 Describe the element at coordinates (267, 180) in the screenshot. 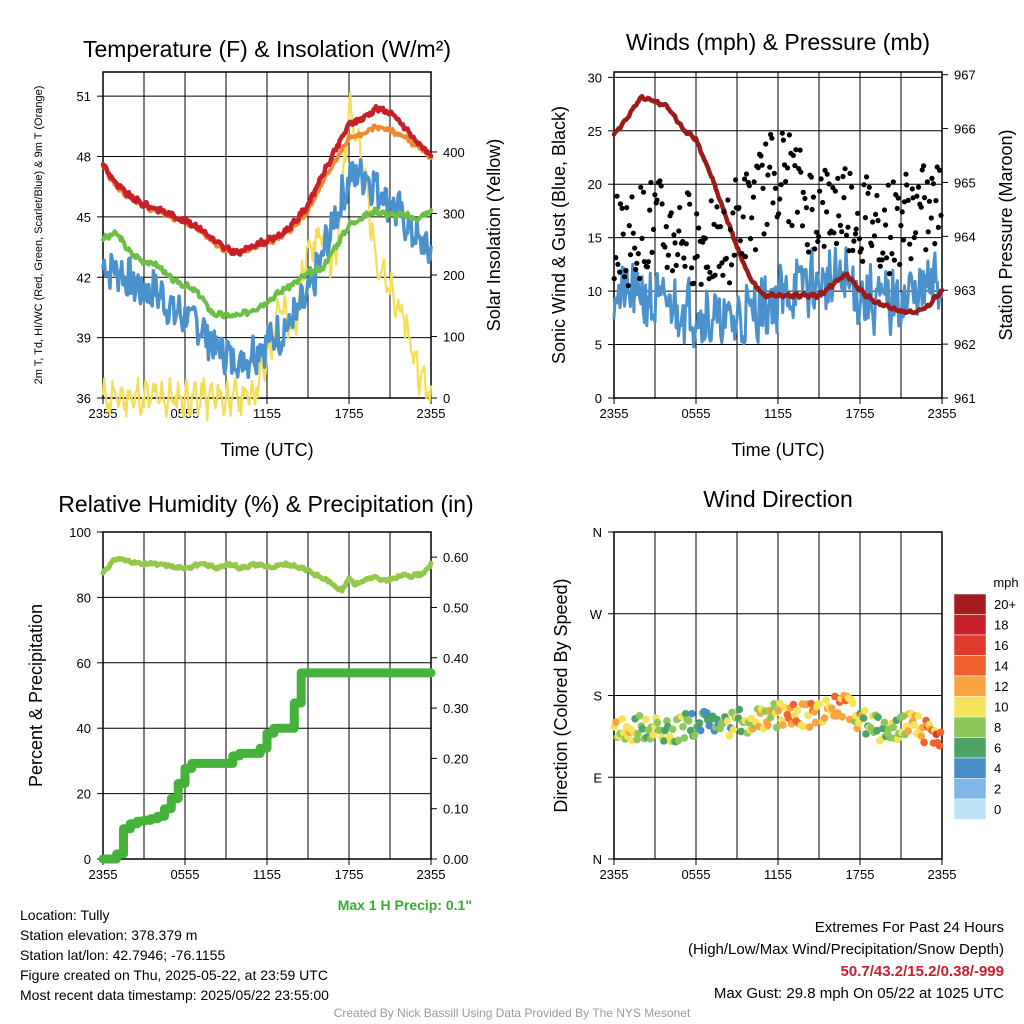

I see `series-line-temp_2m` at that location.